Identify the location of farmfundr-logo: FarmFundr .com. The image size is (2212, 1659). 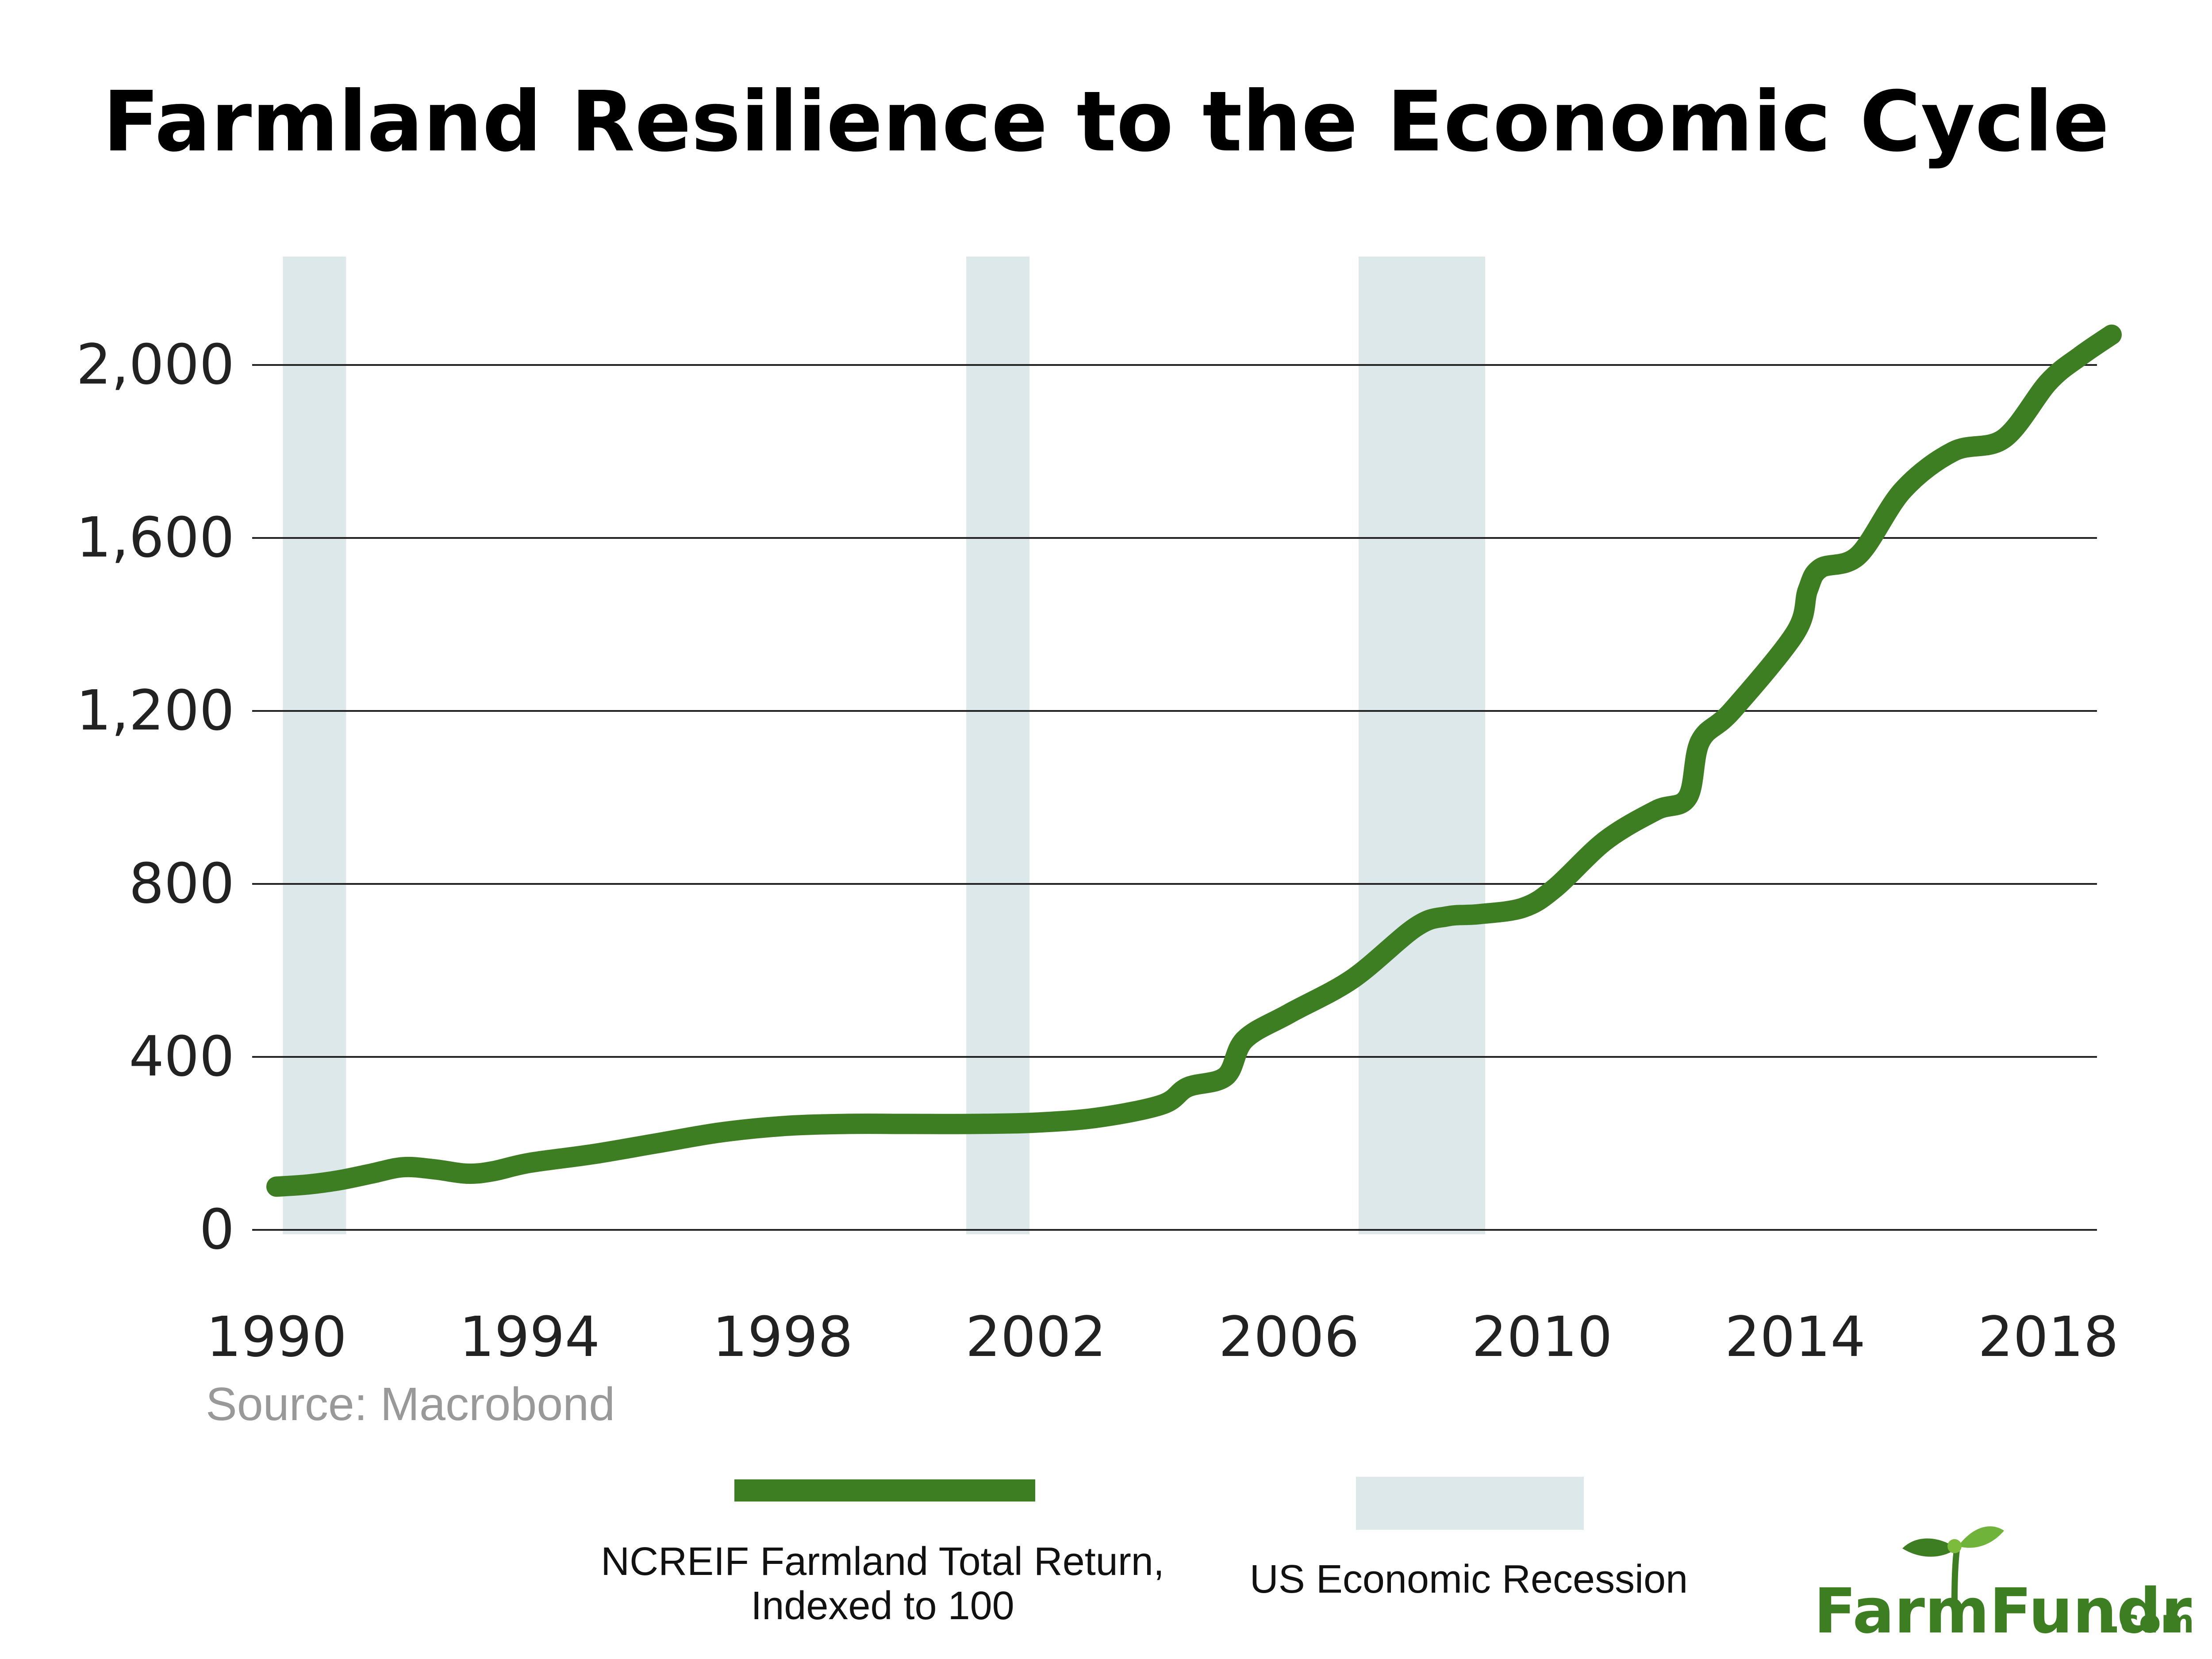
(2004, 1587).